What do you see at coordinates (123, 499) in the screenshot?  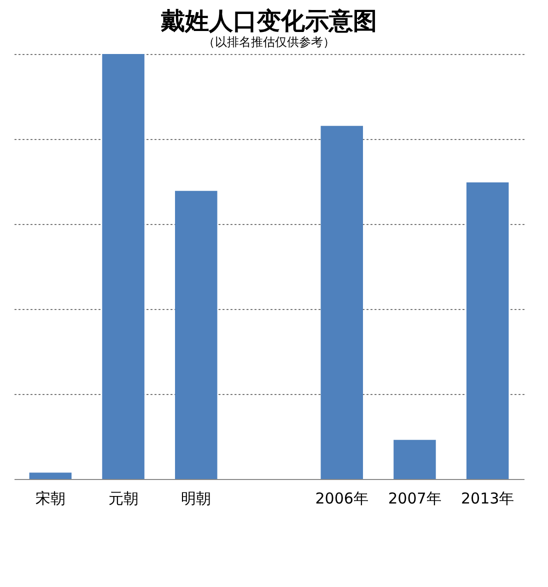 I see `x-tick-label: 元朝` at bounding box center [123, 499].